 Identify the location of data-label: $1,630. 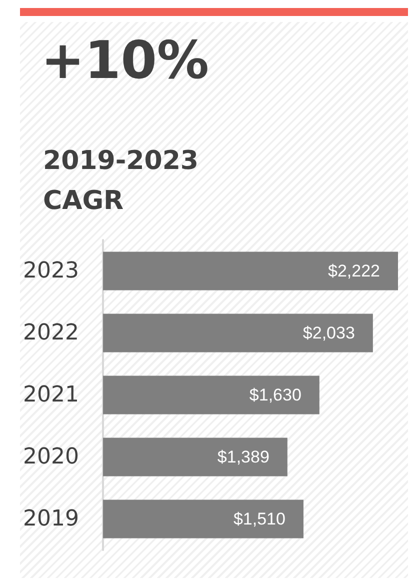
(275, 395).